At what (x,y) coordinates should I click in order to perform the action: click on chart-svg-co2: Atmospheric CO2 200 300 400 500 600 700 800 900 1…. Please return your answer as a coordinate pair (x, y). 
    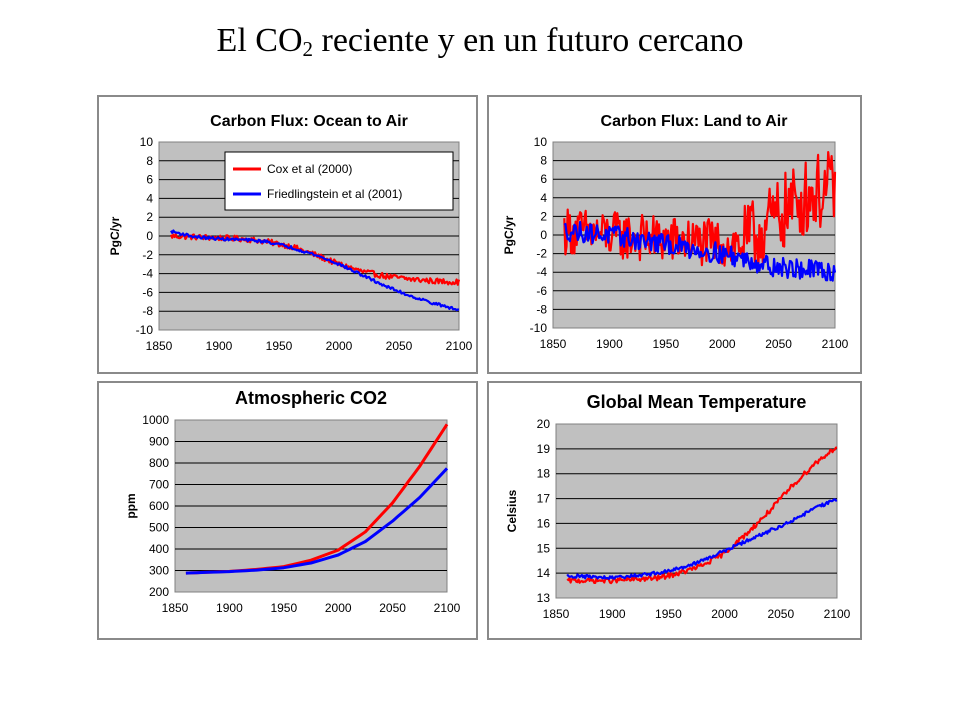
    Looking at the image, I should click on (292, 501).